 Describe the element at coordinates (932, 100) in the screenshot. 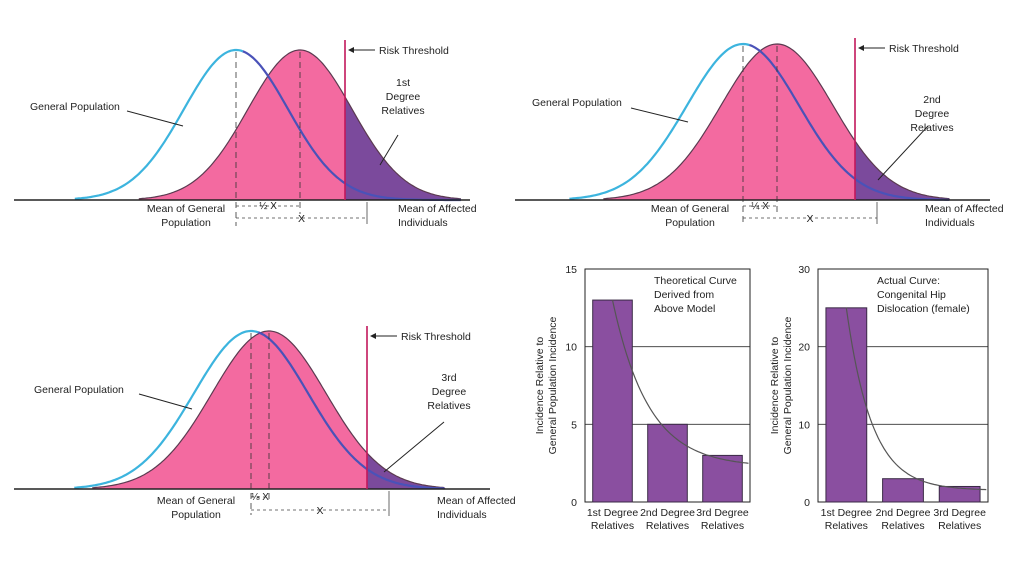

I see `relatives-label: 2nd` at that location.